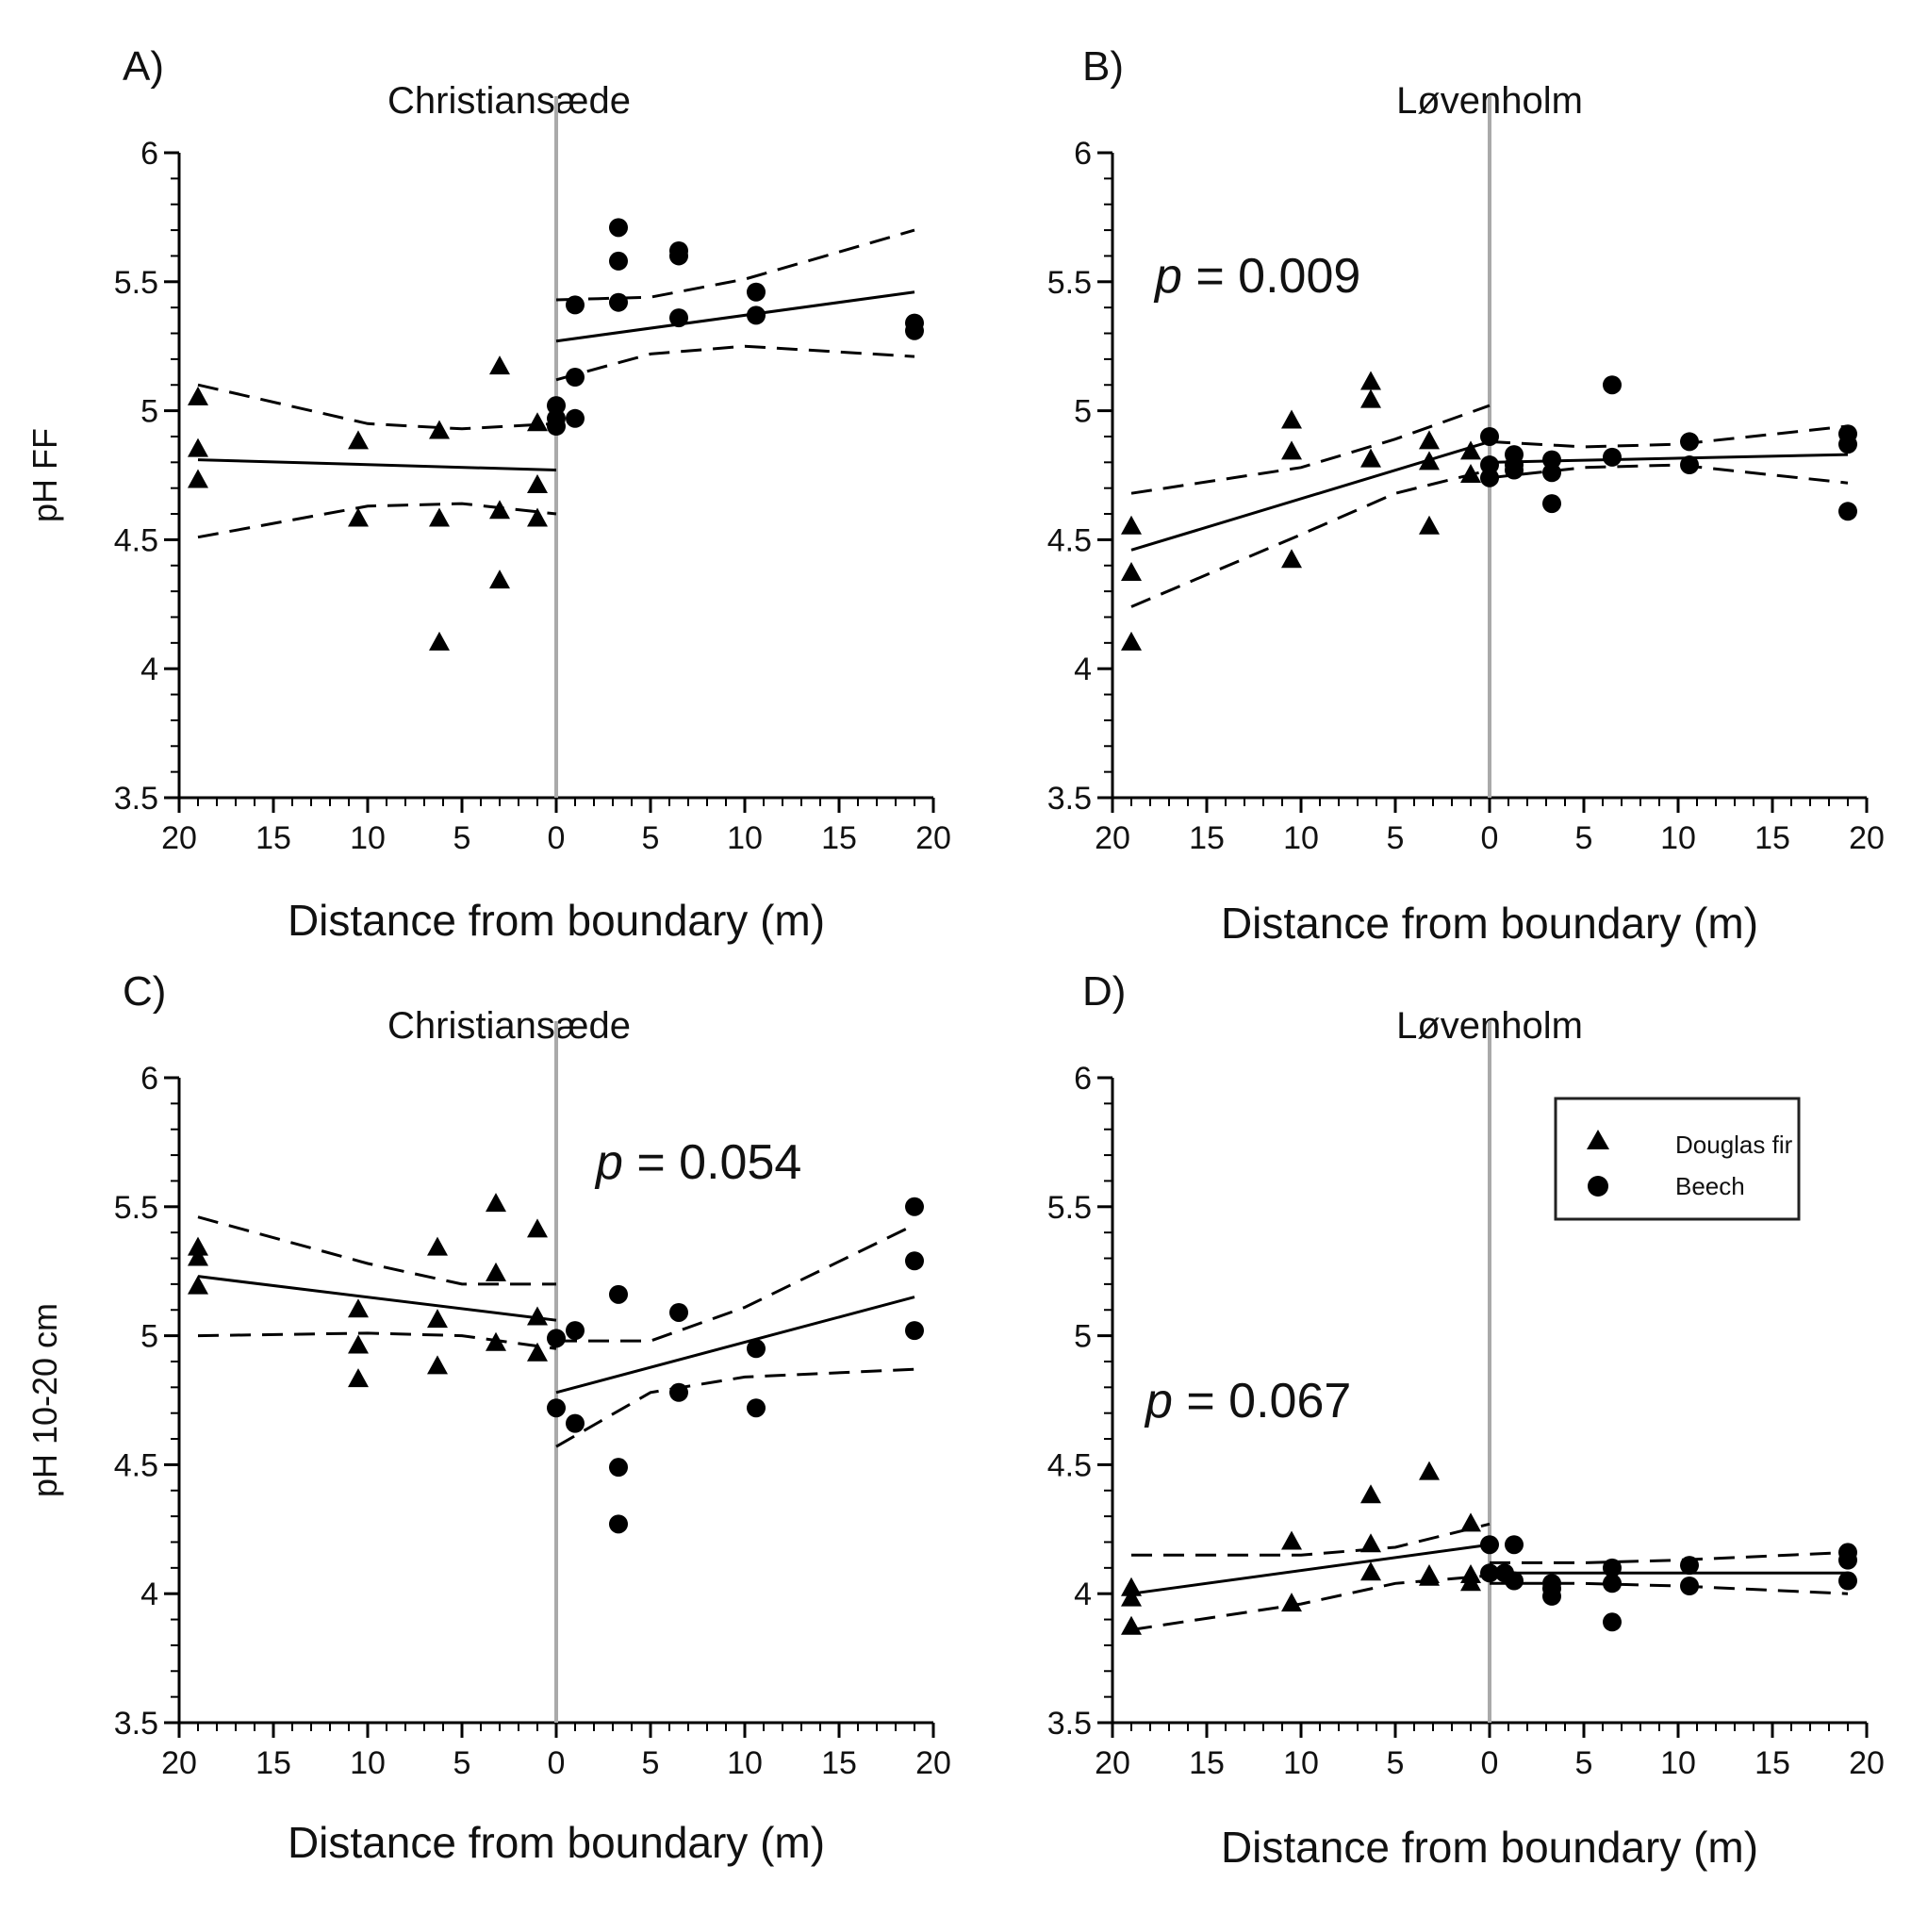 This screenshot has width=1911, height=1932. Describe the element at coordinates (144, 991) in the screenshot. I see `panel-label: C)` at that location.